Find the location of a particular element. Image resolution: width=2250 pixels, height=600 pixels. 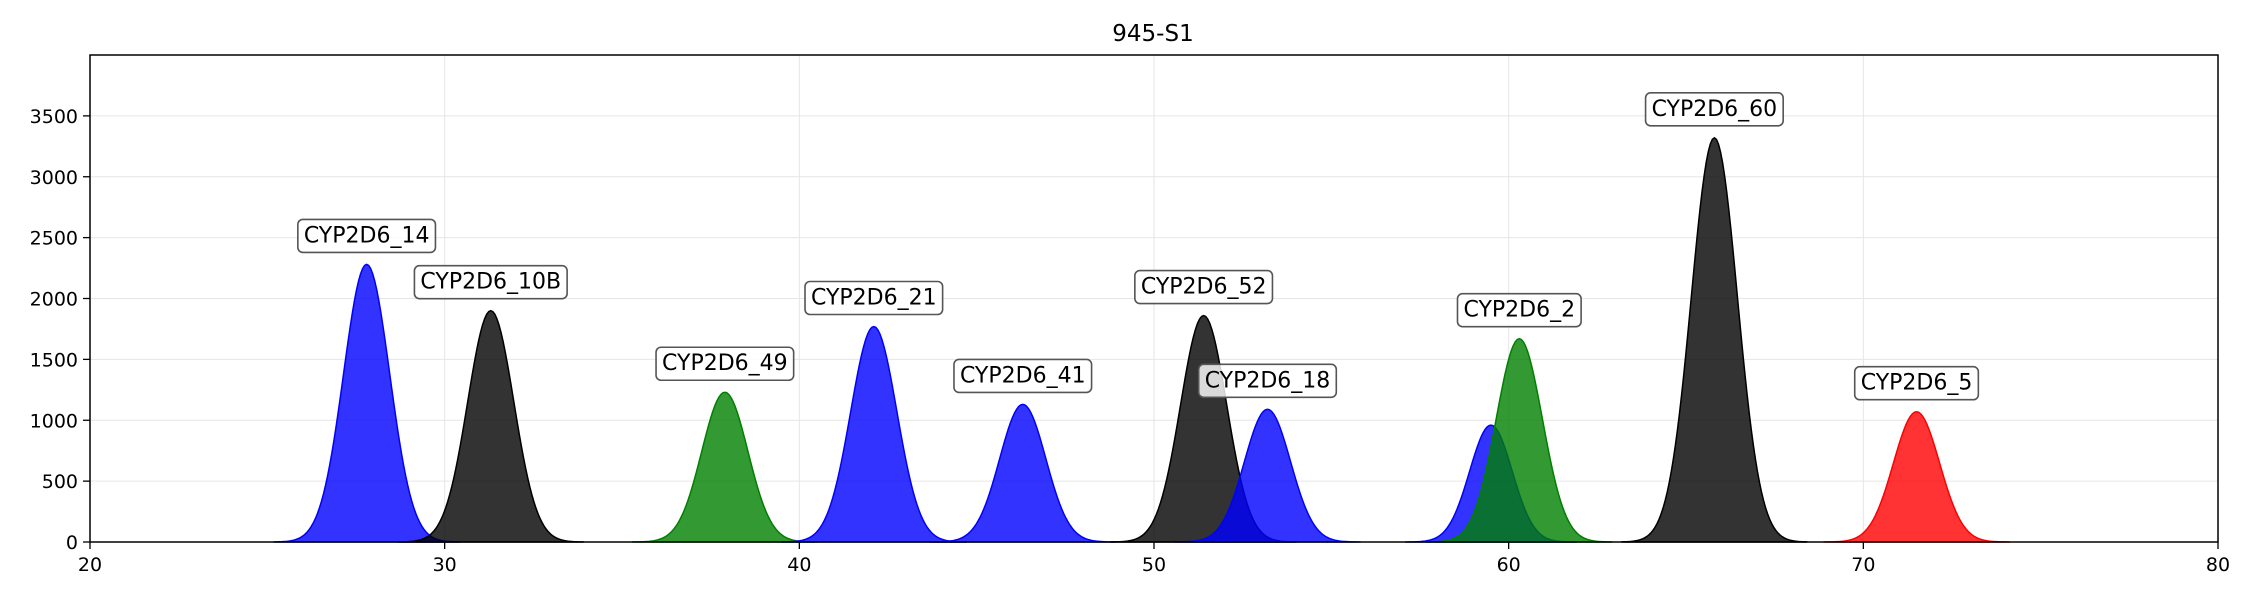

peak-label-text: CYP2D6_5 is located at coordinates (1917, 383).